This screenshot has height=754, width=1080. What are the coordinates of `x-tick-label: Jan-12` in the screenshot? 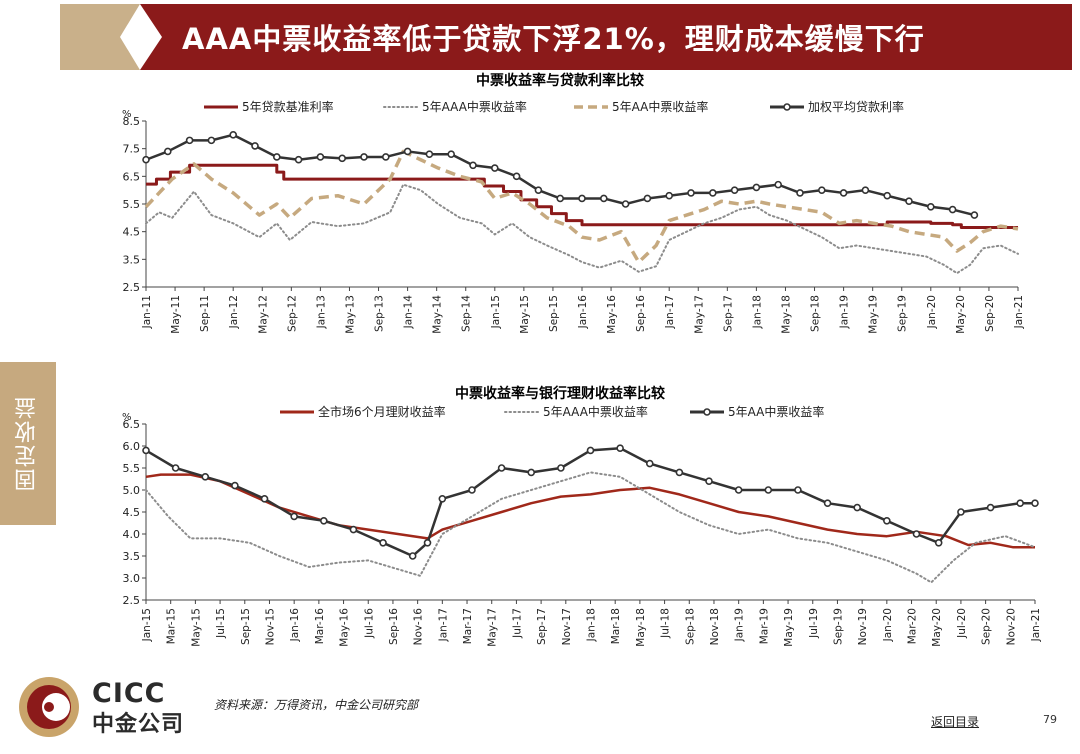 It's located at (234, 312).